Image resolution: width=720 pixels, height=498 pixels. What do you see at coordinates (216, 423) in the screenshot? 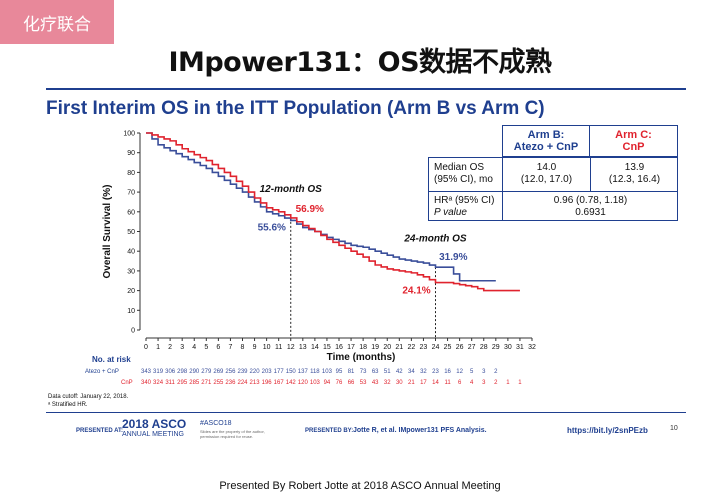
I see `footer-hashtag: #ASCO18` at bounding box center [216, 423].